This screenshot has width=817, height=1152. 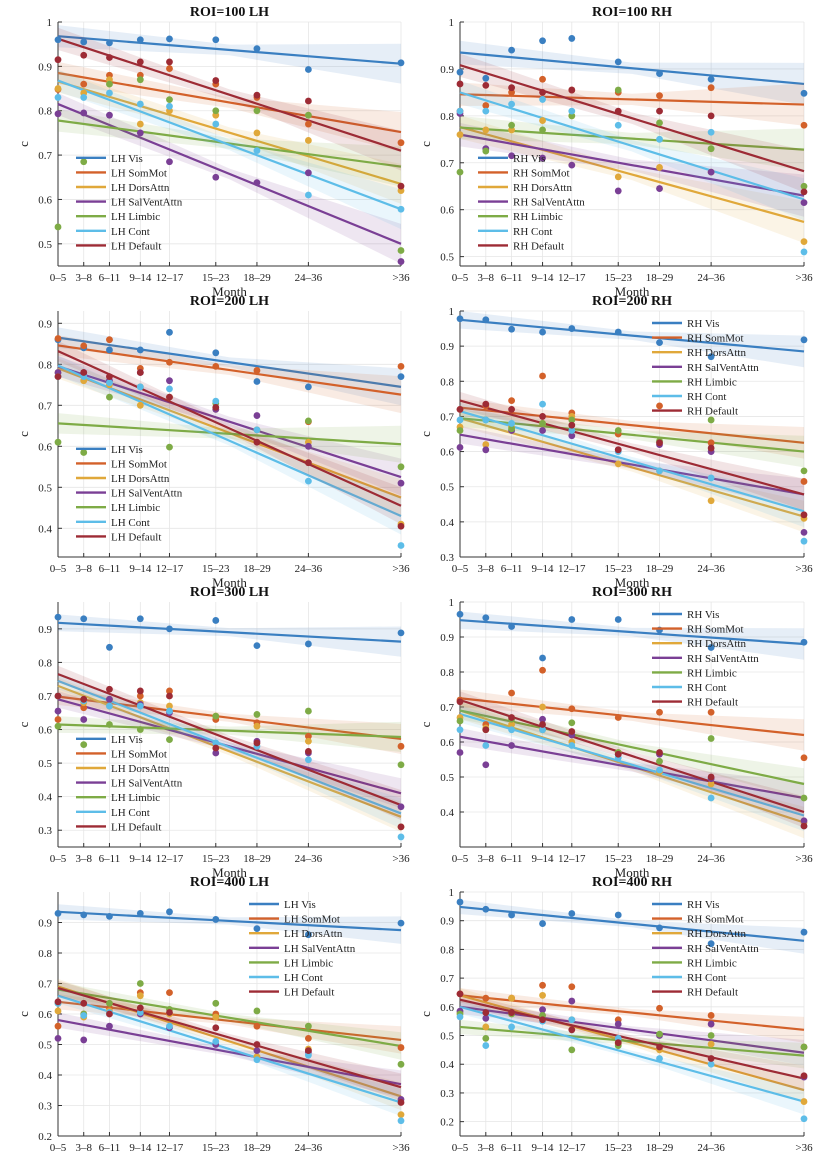 What do you see at coordinates (50, 23) in the screenshot?
I see `y-tick-label: 1` at bounding box center [50, 23].